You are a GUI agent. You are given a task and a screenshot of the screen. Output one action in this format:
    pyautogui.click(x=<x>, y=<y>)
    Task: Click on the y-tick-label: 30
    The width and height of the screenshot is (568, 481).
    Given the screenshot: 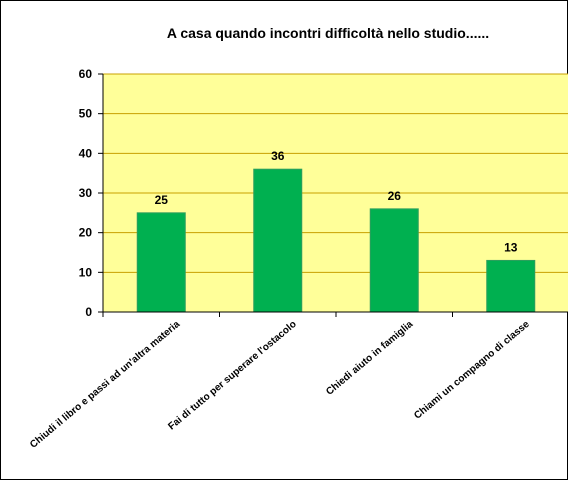 What is the action you would take?
    pyautogui.click(x=86, y=193)
    